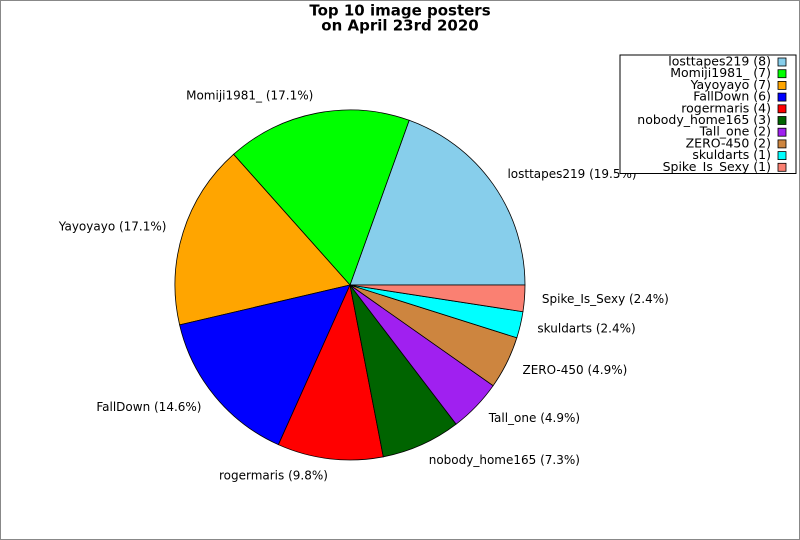 The height and width of the screenshot is (540, 800). I want to click on legend-box, so click(708, 114).